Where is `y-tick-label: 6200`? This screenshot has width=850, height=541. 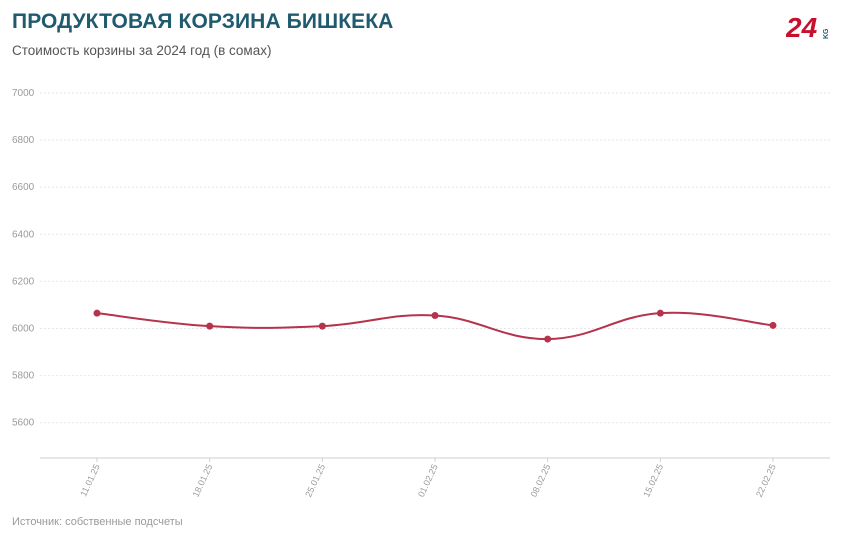 y-tick-label: 6200 is located at coordinates (23, 281).